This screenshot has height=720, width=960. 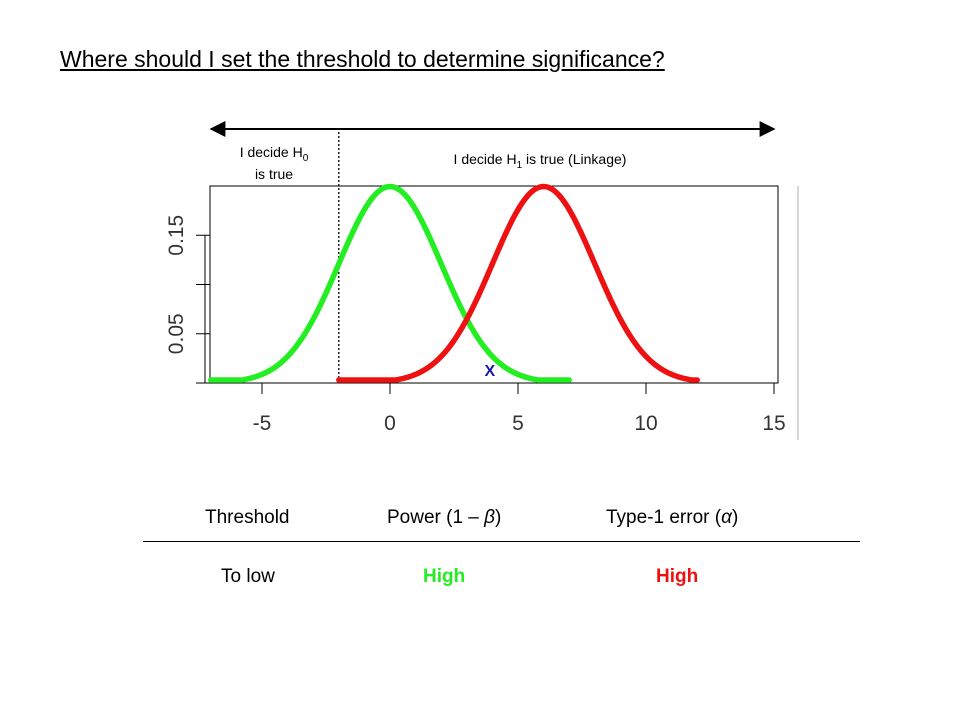 I want to click on x-tick-label: 0, so click(x=390, y=423).